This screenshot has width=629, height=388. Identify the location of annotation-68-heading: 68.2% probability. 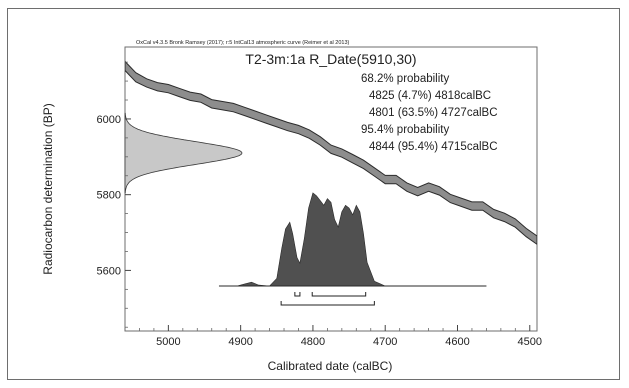
(405, 79).